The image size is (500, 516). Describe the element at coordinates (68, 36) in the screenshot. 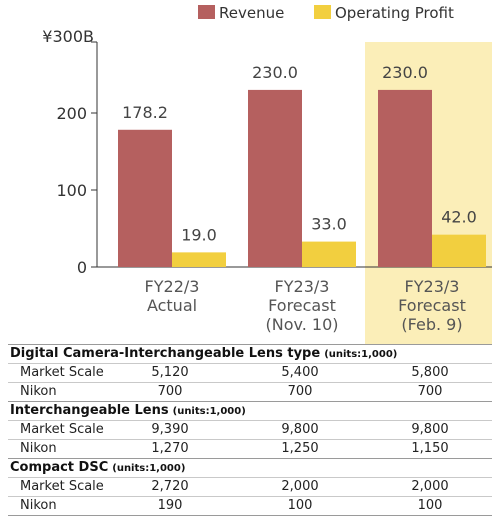

I see `y-unit-label: ¥300B` at that location.